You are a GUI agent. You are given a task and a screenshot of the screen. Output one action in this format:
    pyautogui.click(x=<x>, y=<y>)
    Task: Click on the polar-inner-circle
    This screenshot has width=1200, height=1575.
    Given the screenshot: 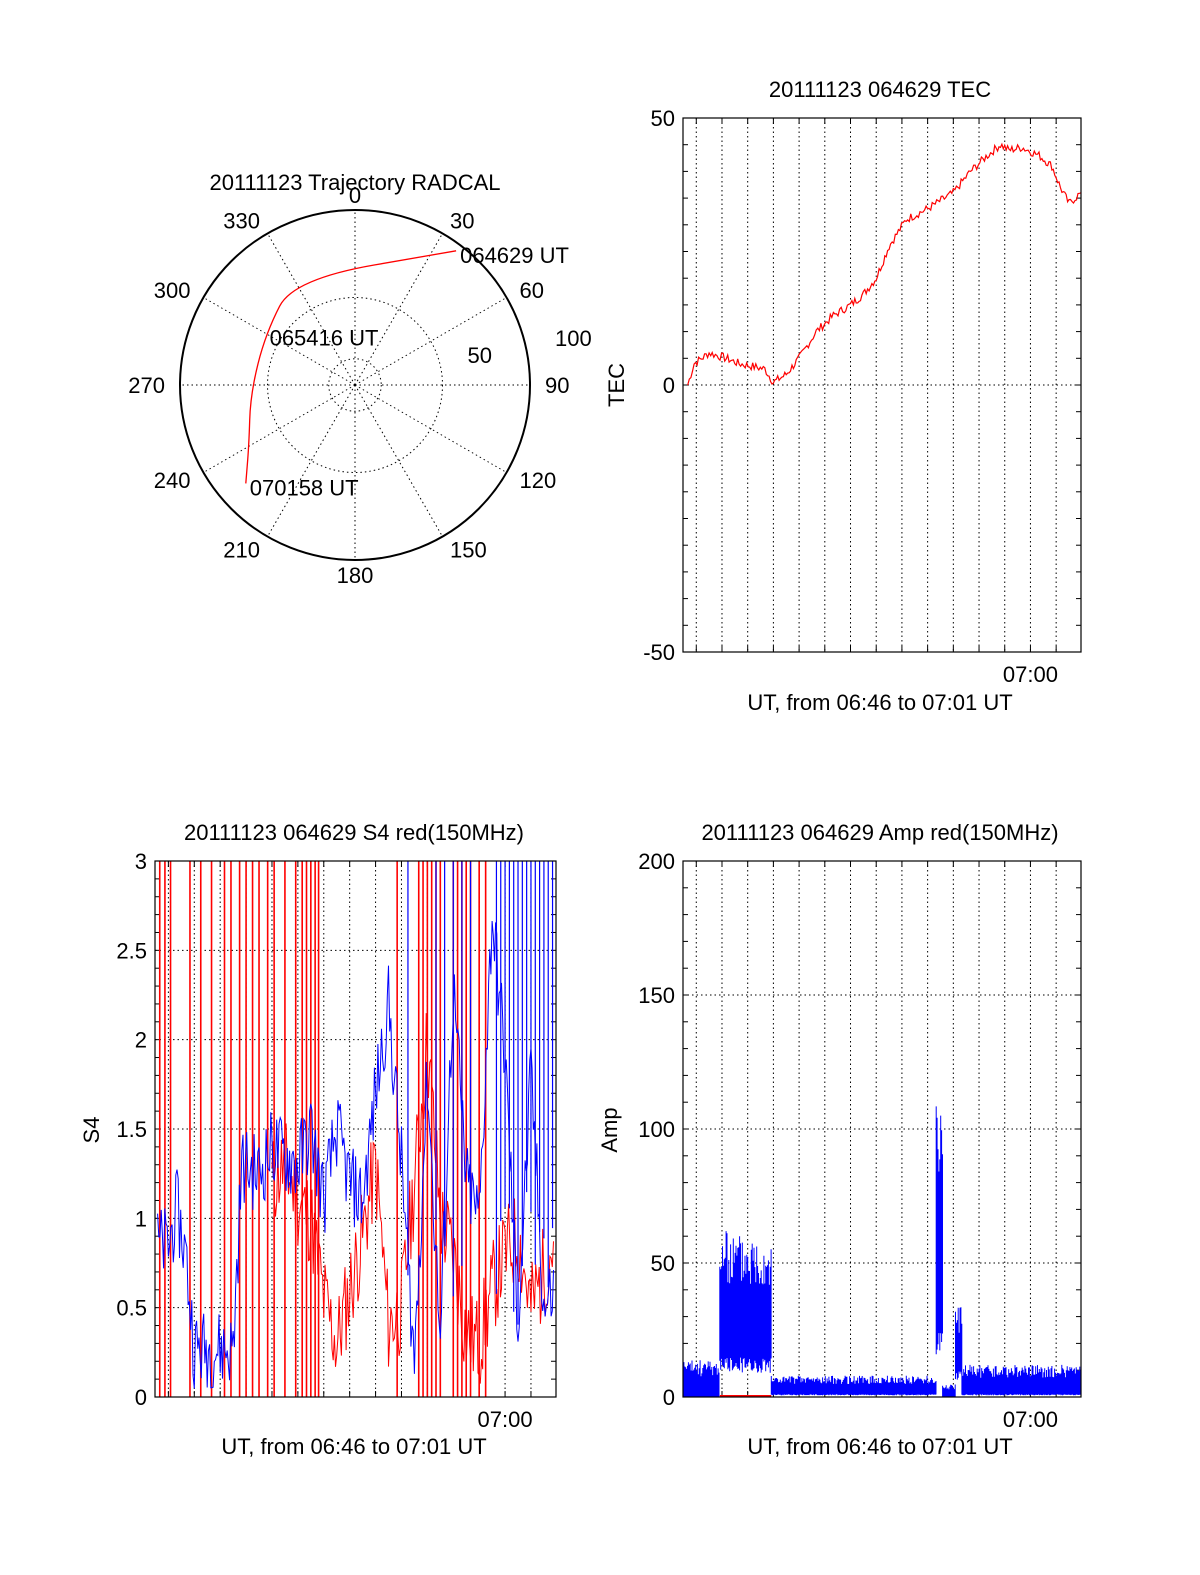 What is the action you would take?
    pyautogui.click(x=355, y=385)
    